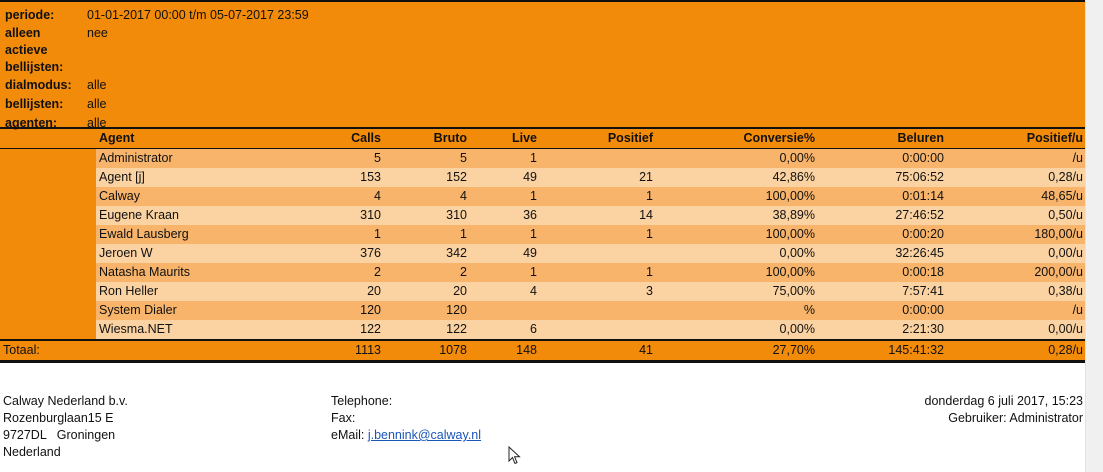 The image size is (1103, 472). What do you see at coordinates (333, 310) in the screenshot?
I see `cell-calls: 120` at bounding box center [333, 310].